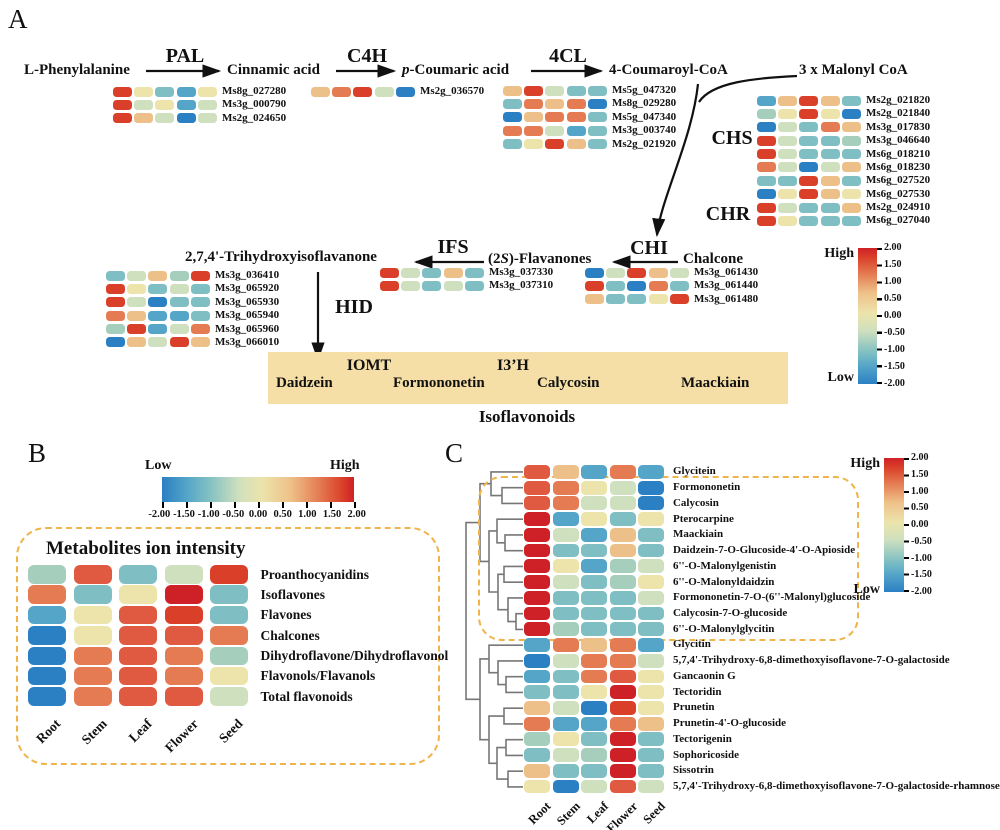  What do you see at coordinates (199, 118) in the screenshot?
I see `heatmap-row: Ms2g_024650` at bounding box center [199, 118].